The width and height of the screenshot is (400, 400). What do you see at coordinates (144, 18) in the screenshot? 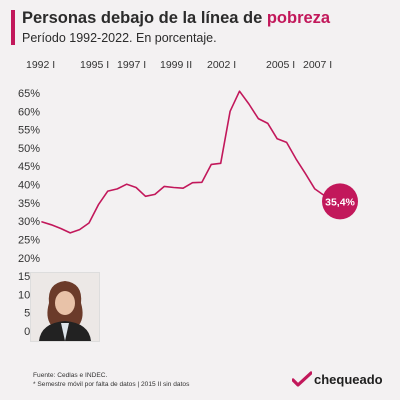
I see `title-main-text: Personas debajo de la línea de` at bounding box center [144, 18].